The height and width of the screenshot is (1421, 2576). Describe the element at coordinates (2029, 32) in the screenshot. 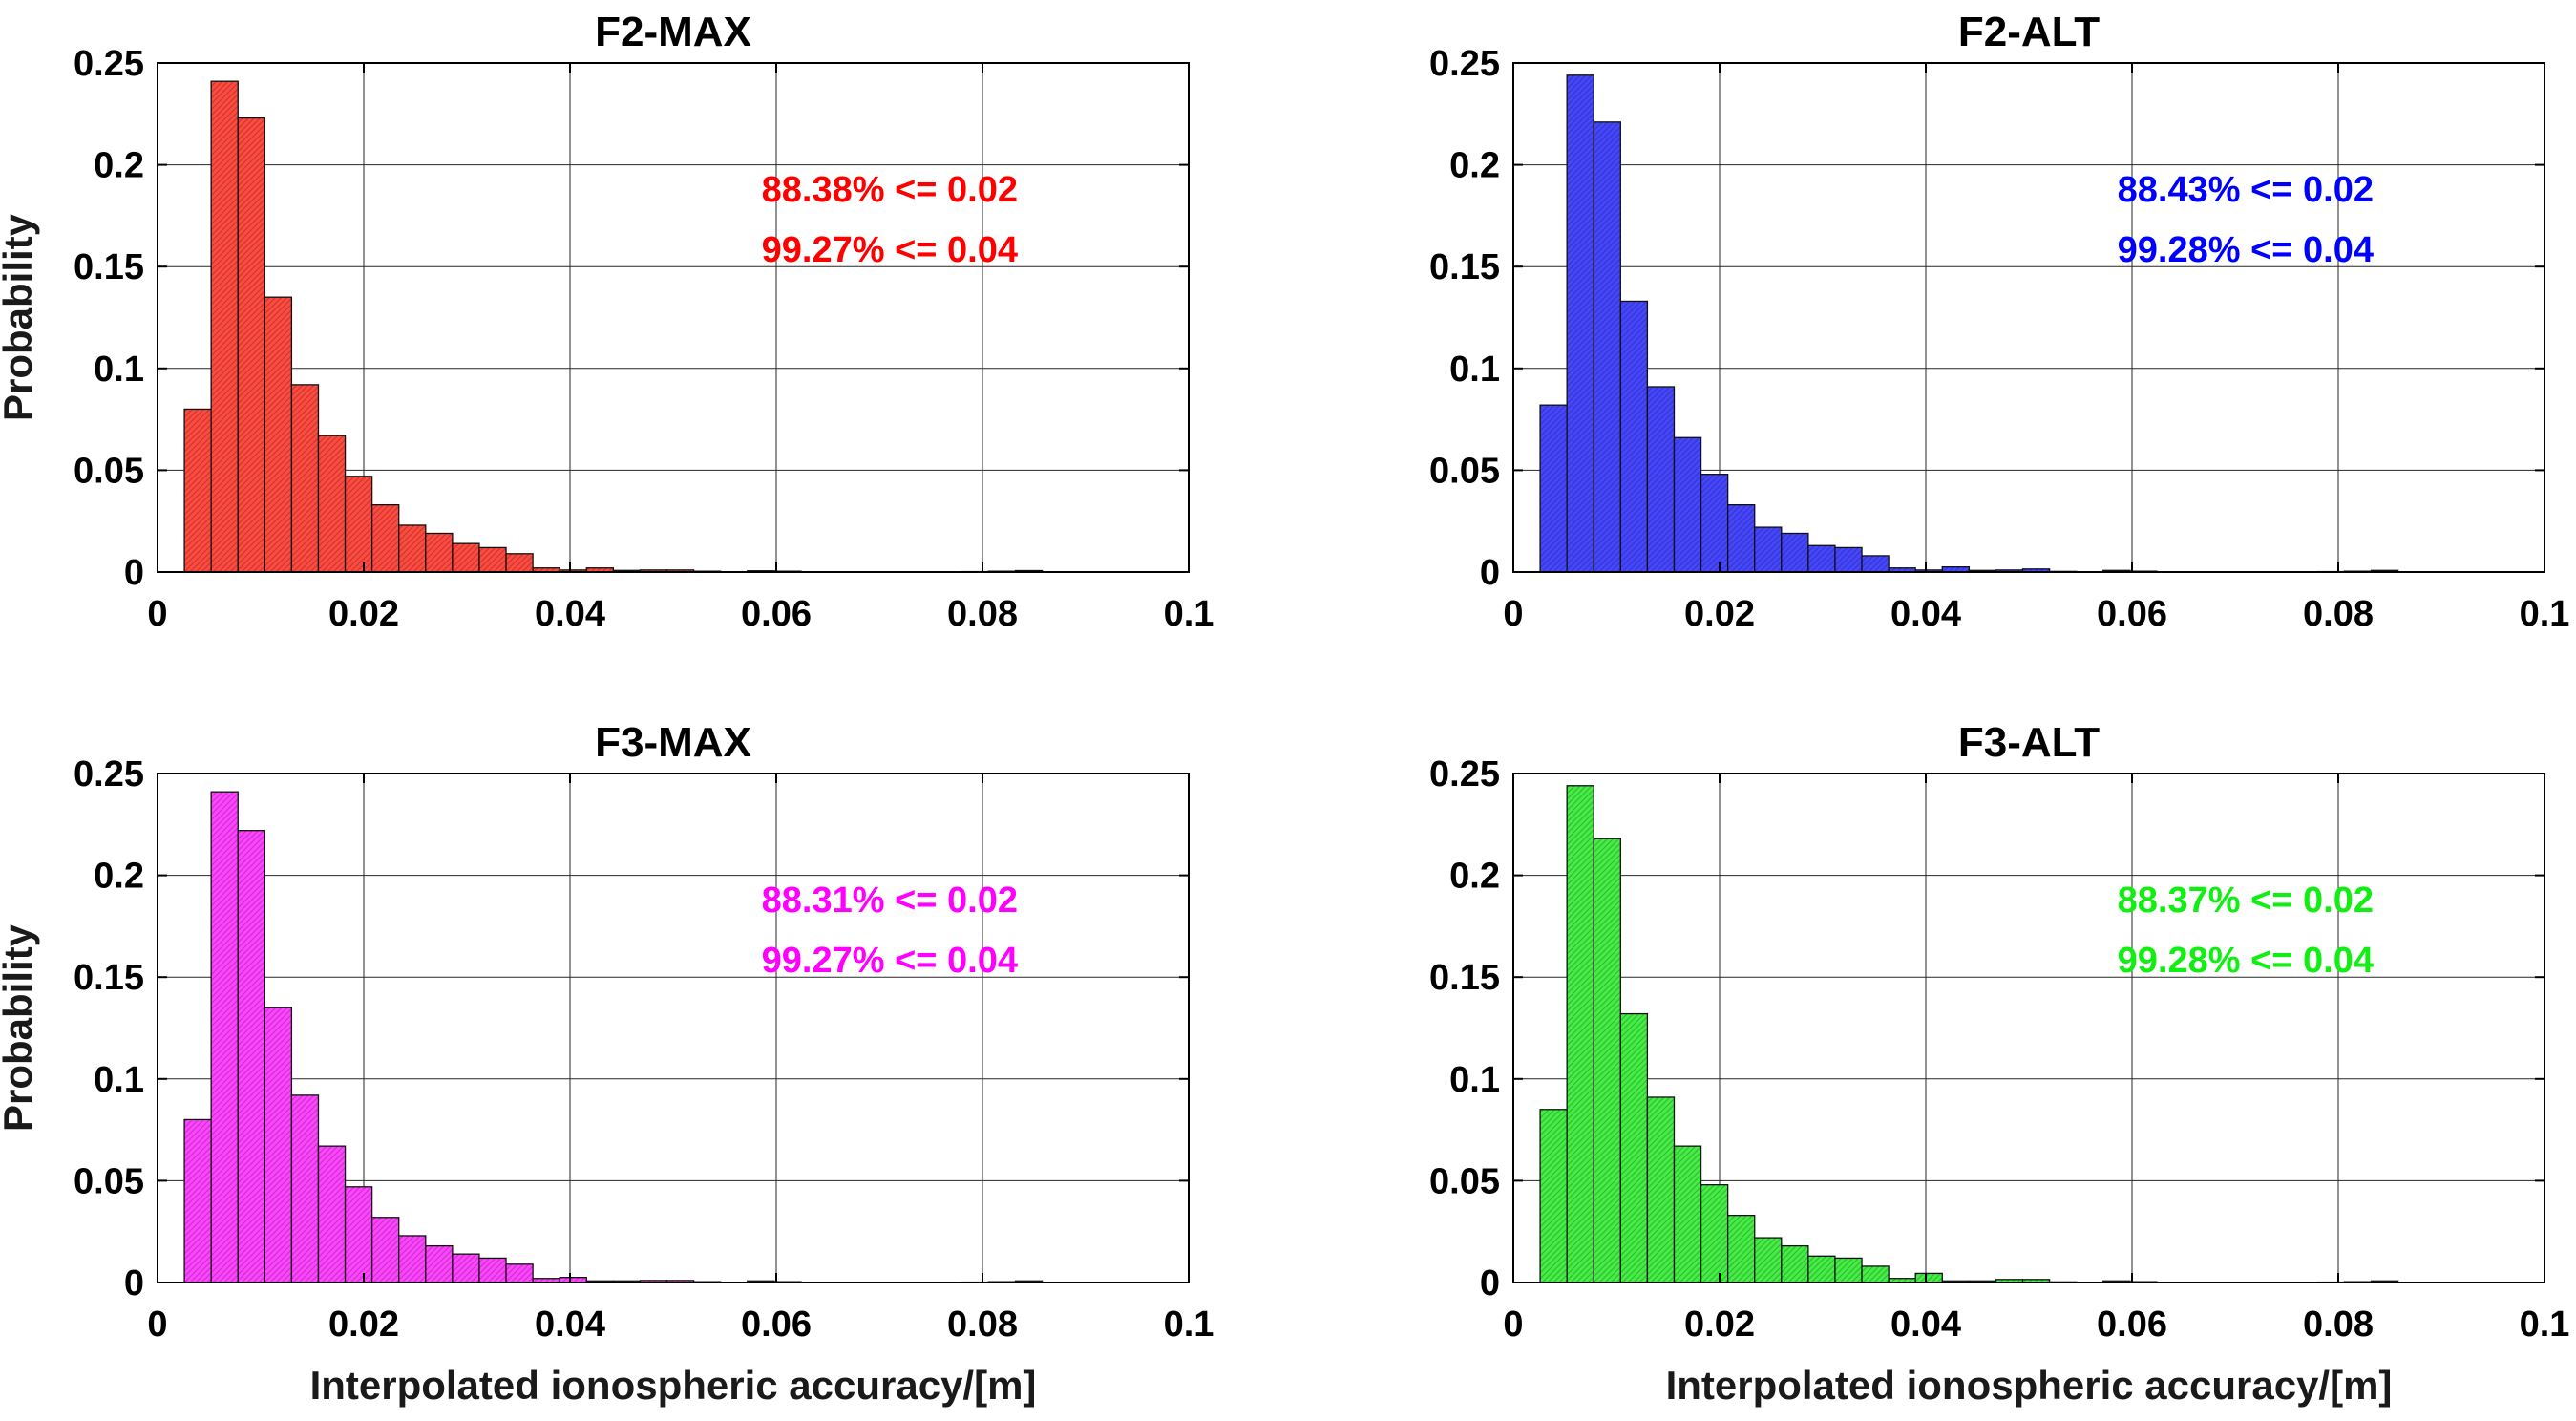

I see `panel-title: F2-ALT` at that location.